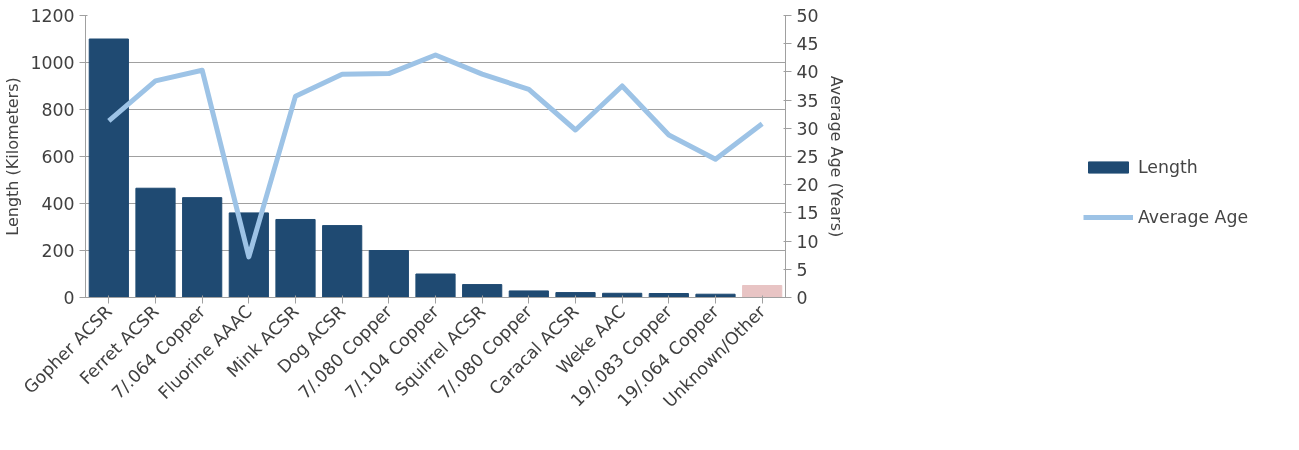 The height and width of the screenshot is (450, 1299). Describe the element at coordinates (58, 110) in the screenshot. I see `y-tick-label: 800` at that location.